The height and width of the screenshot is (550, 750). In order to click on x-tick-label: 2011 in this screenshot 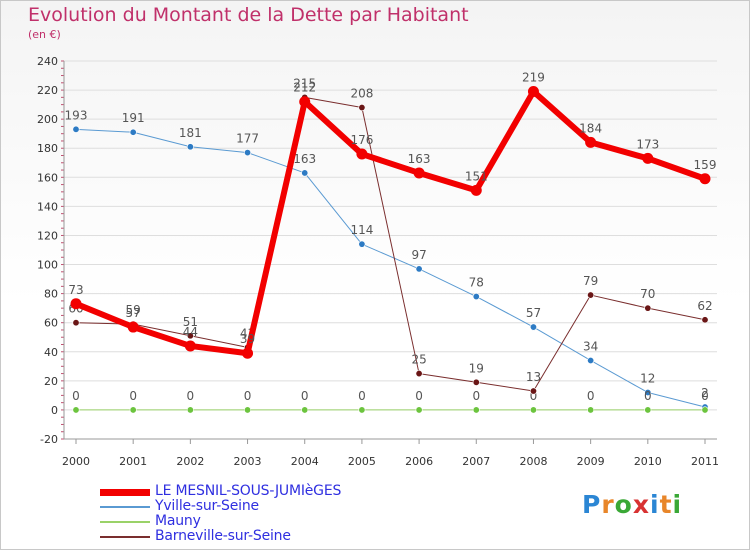, I will do `click(705, 461)`.